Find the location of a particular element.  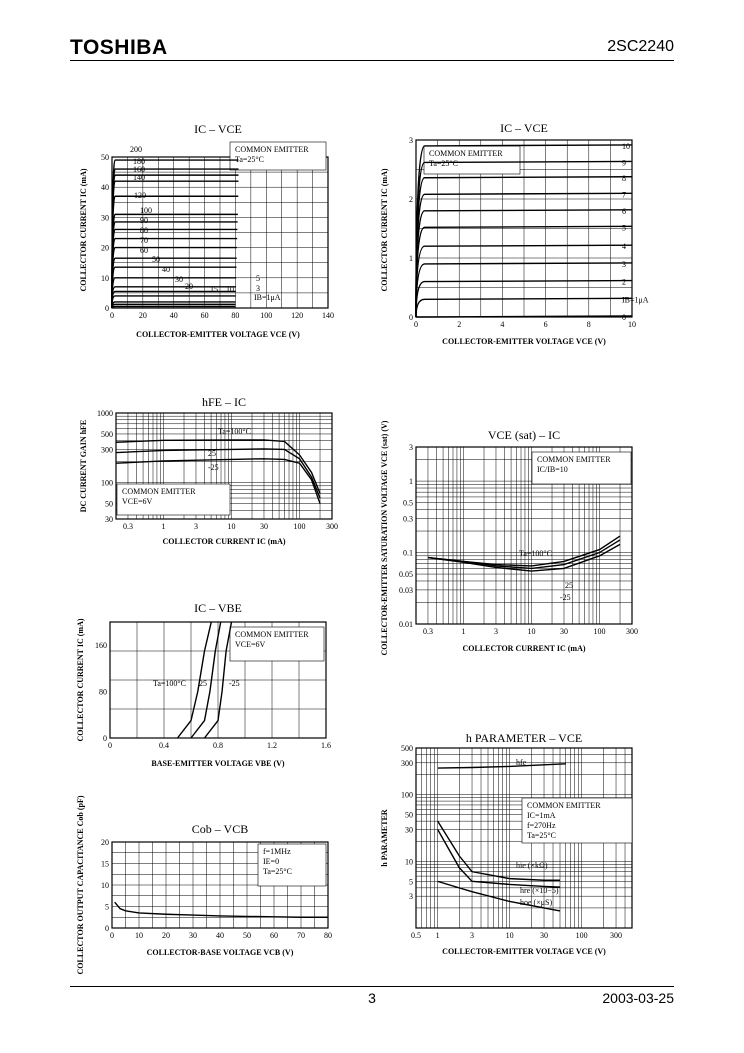

y-tick-label: 500 is located at coordinates (107, 434).